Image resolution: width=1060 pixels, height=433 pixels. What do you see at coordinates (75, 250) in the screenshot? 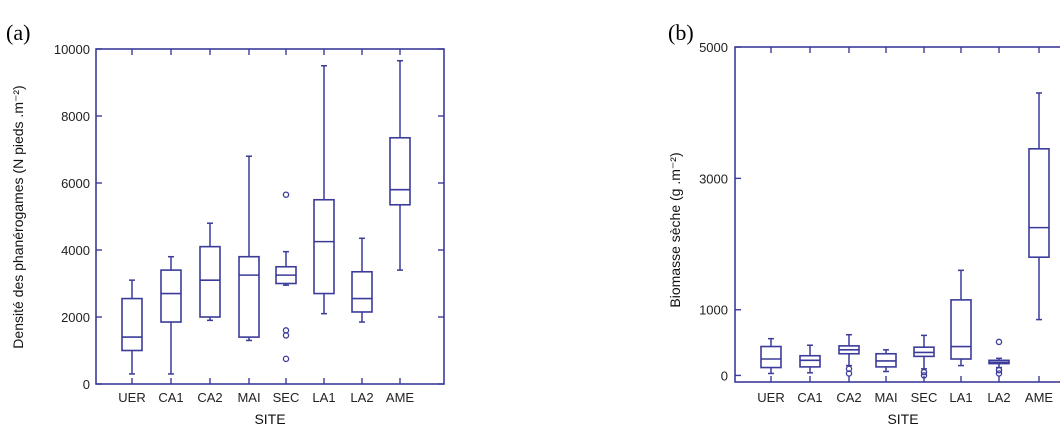
I see `y-tick-label: 4000` at bounding box center [75, 250].